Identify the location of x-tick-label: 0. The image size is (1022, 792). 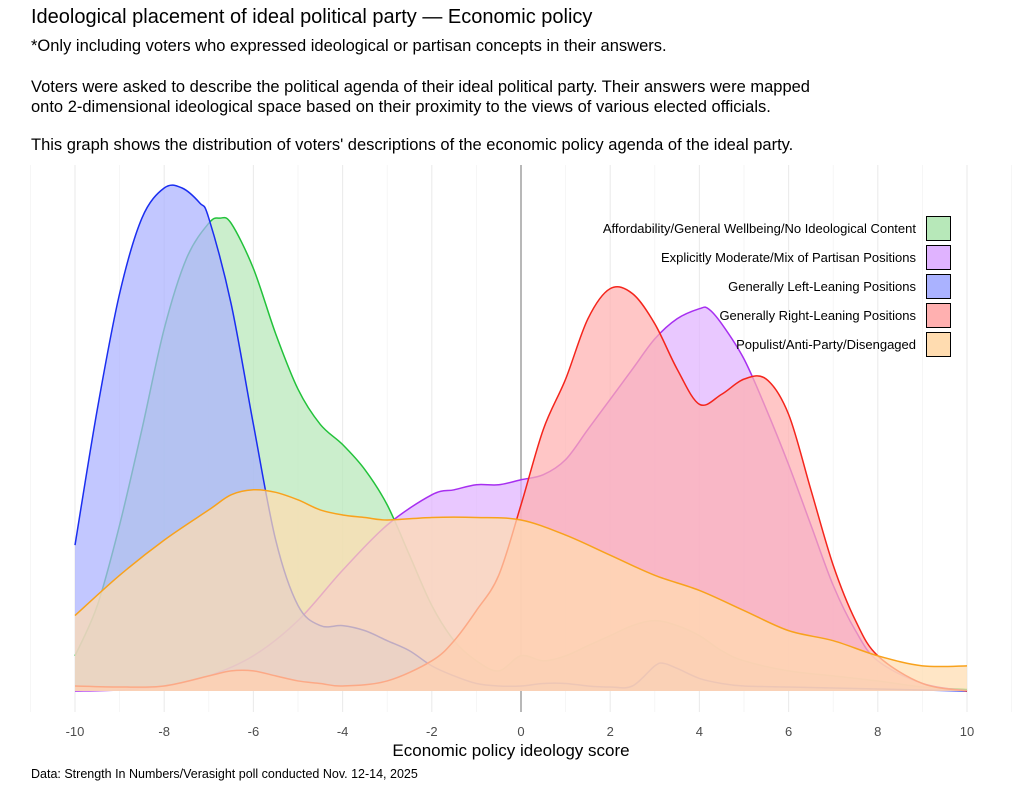
(520, 731).